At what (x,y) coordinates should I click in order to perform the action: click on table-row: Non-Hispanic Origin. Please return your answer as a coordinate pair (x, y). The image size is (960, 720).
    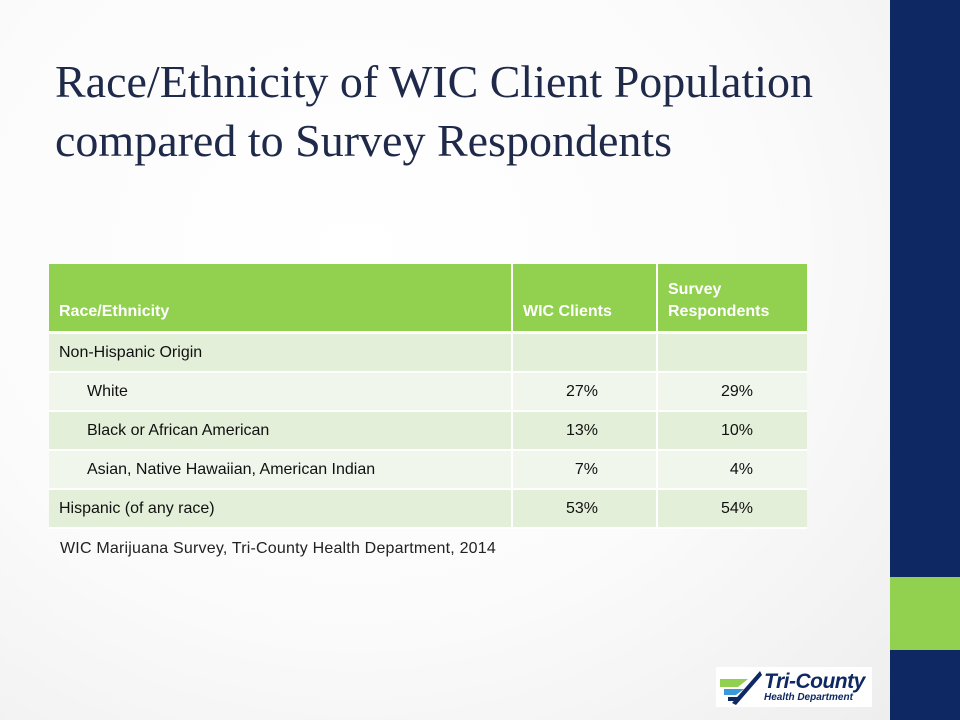
    Looking at the image, I should click on (428, 352).